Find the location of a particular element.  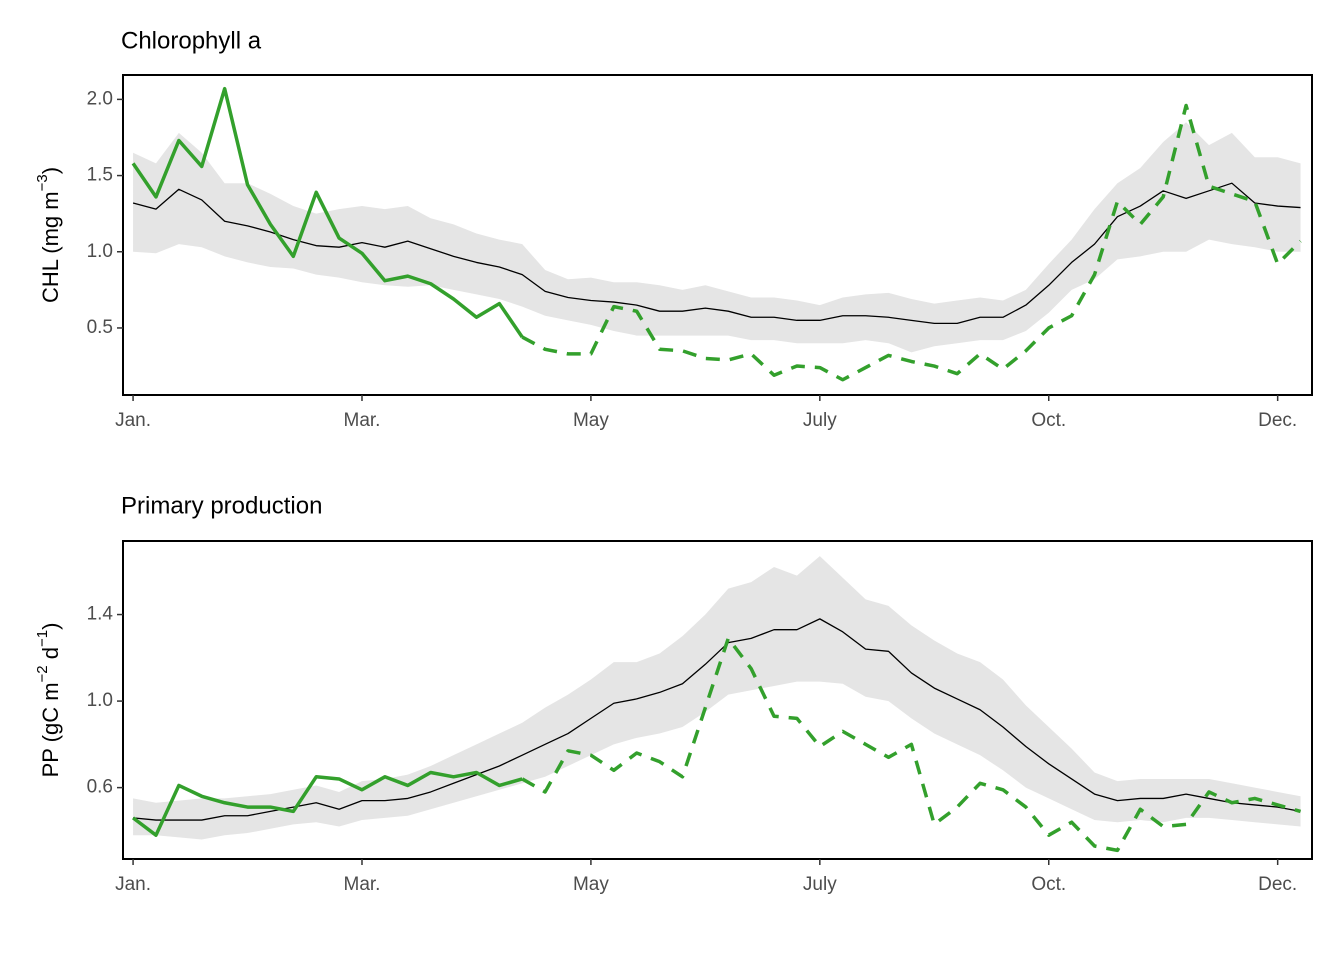

y-tick-label: 1.5 is located at coordinates (100, 175).